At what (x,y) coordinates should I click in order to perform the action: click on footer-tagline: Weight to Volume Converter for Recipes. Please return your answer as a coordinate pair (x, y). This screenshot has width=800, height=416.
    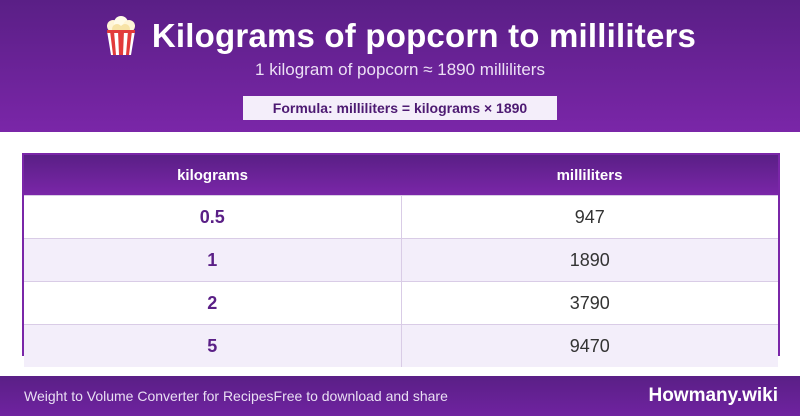
    Looking at the image, I should click on (149, 396).